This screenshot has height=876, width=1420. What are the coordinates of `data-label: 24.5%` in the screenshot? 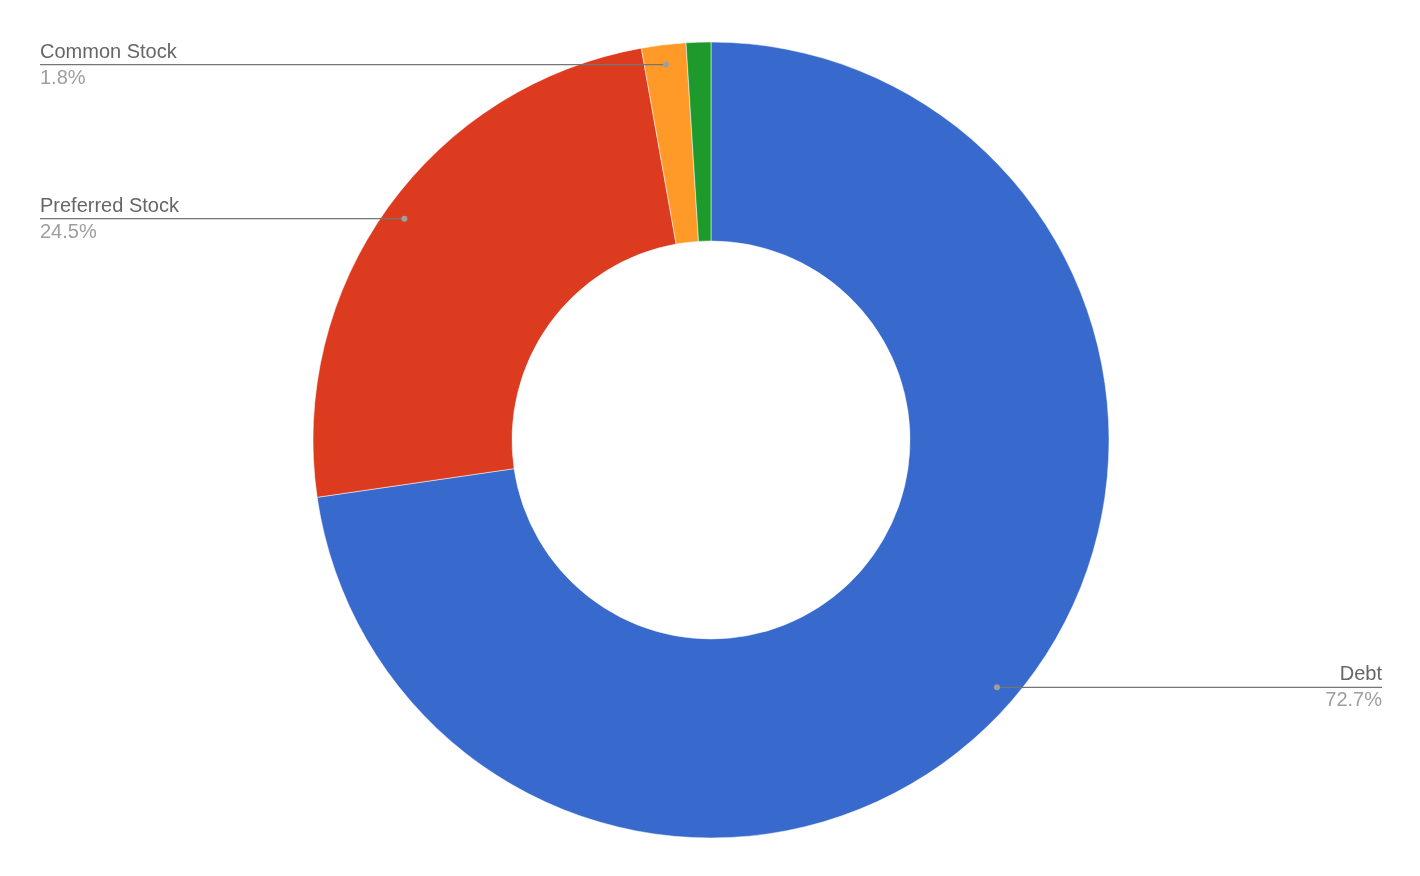 It's located at (68, 230).